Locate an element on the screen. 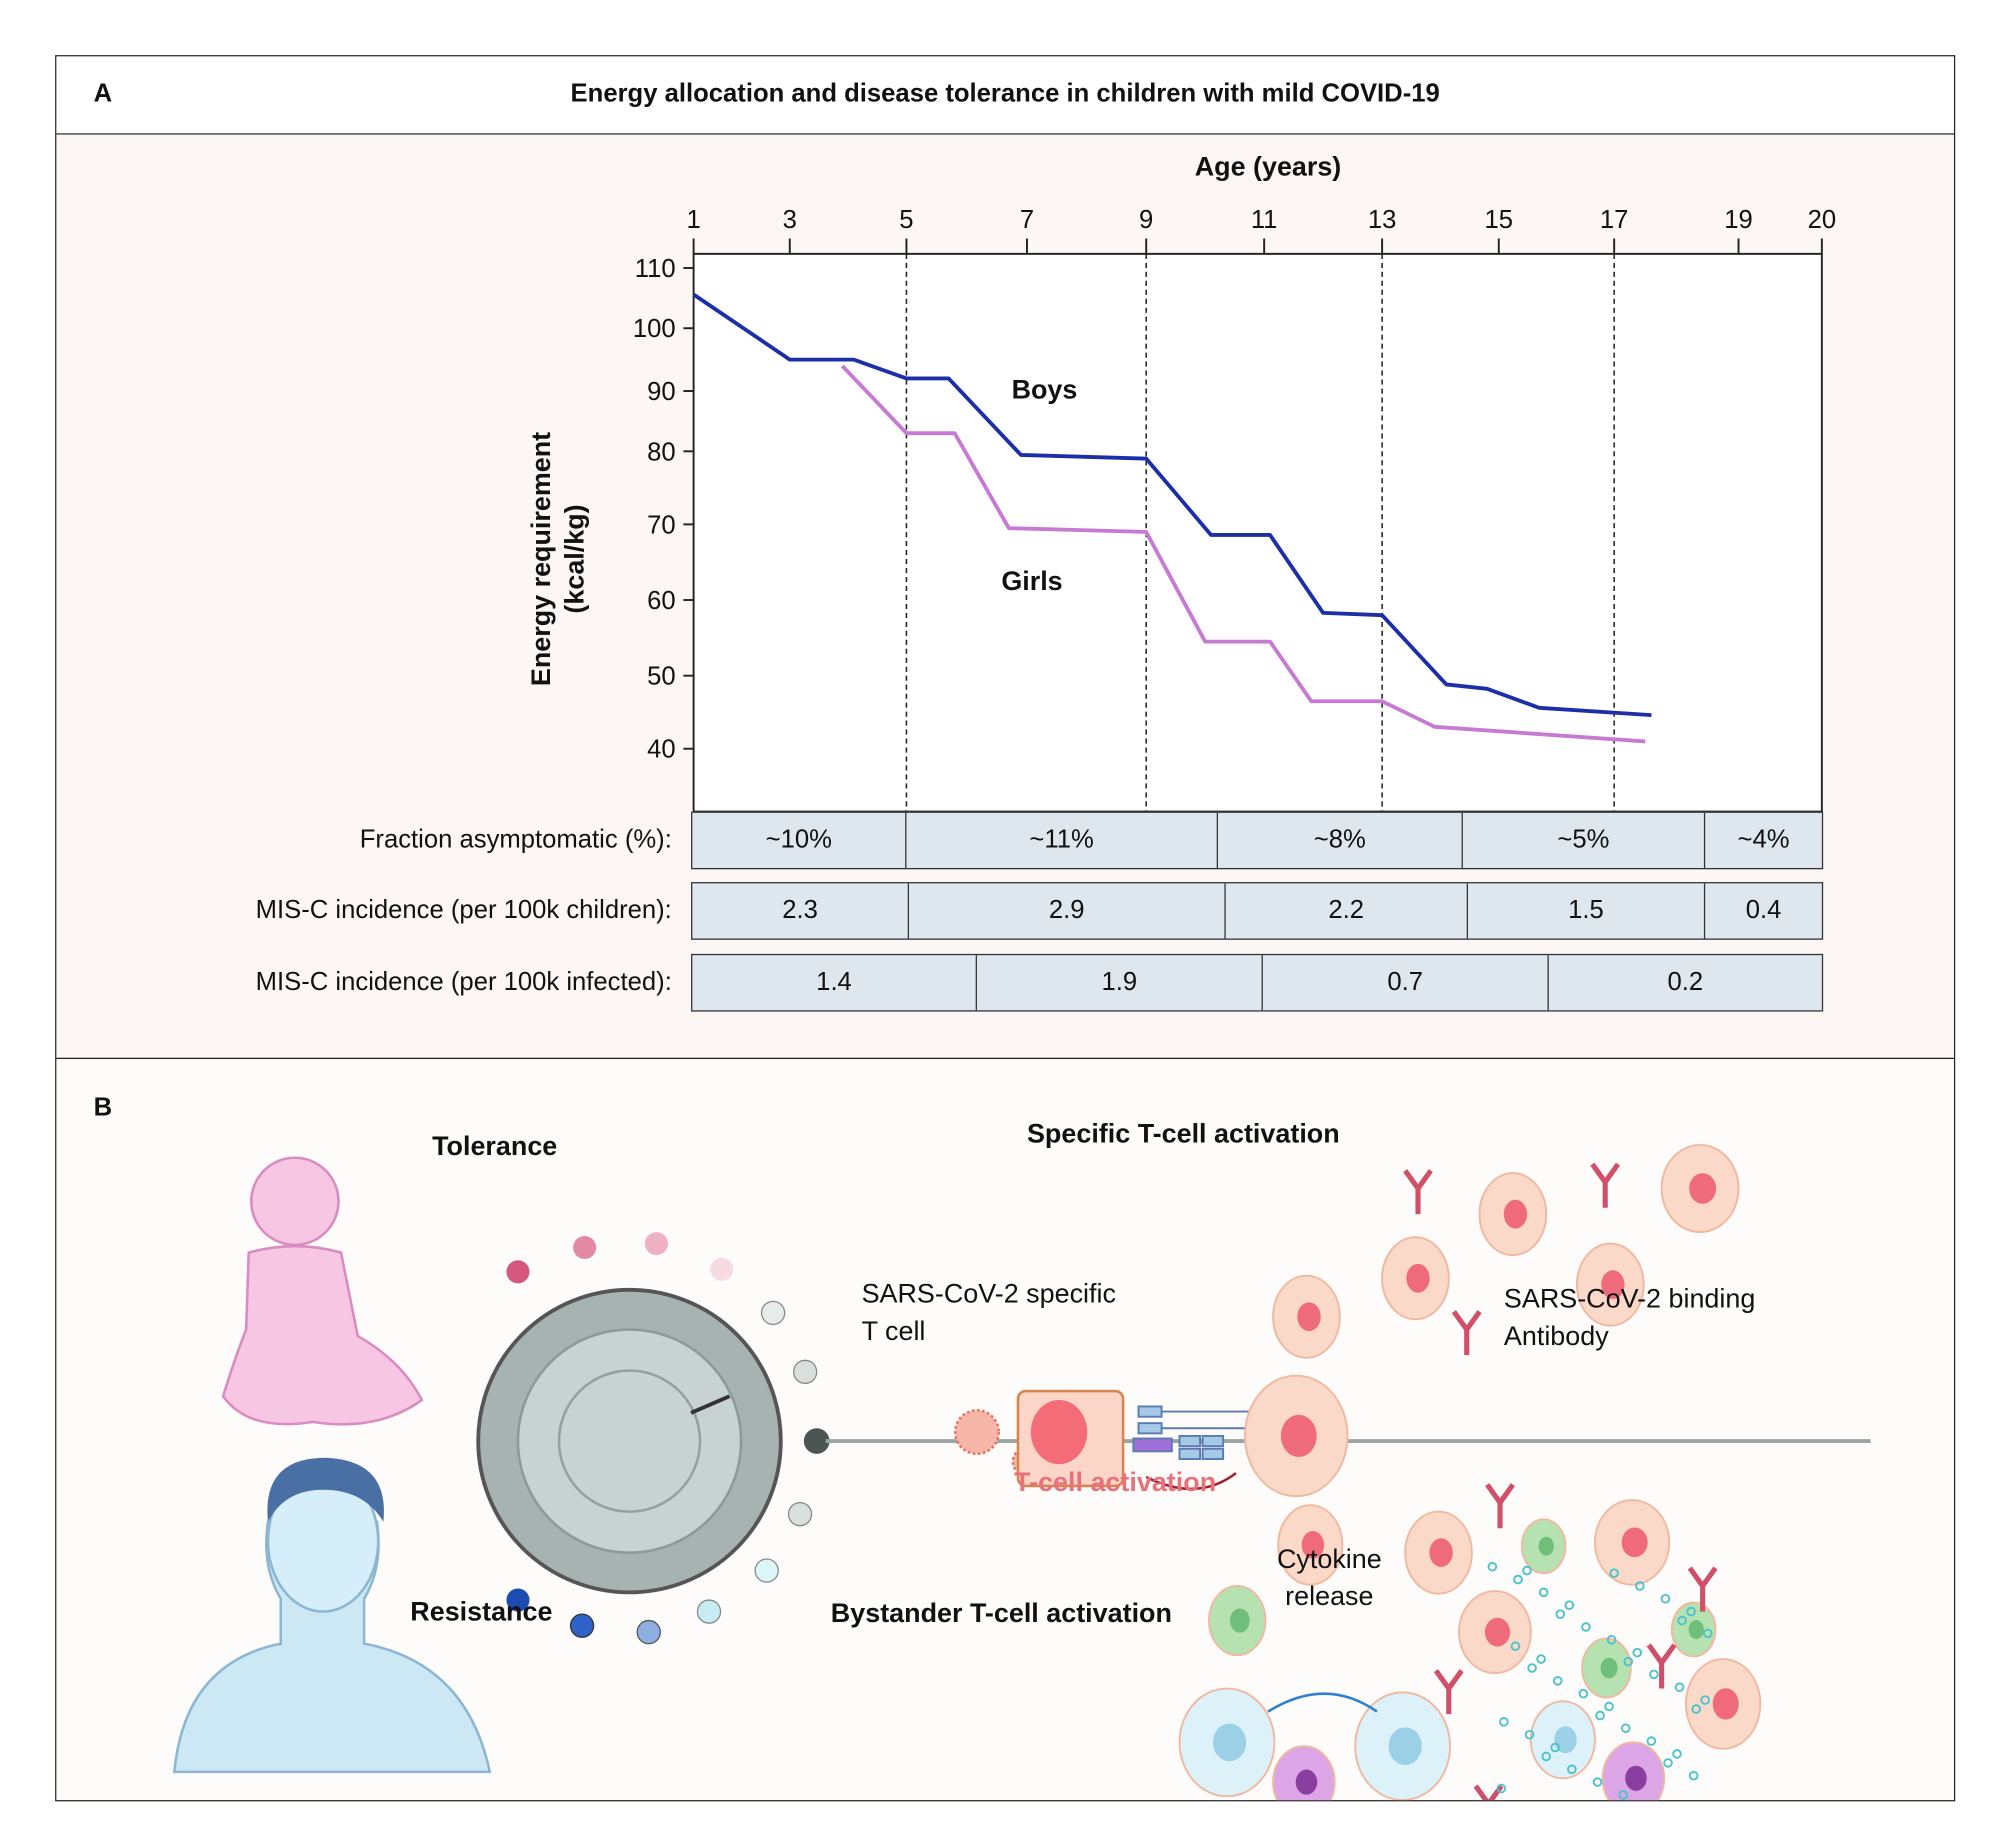 The height and width of the screenshot is (1848, 2000). antibody-label: SARS-CoV-2 binding Antibody is located at coordinates (1629, 1318).